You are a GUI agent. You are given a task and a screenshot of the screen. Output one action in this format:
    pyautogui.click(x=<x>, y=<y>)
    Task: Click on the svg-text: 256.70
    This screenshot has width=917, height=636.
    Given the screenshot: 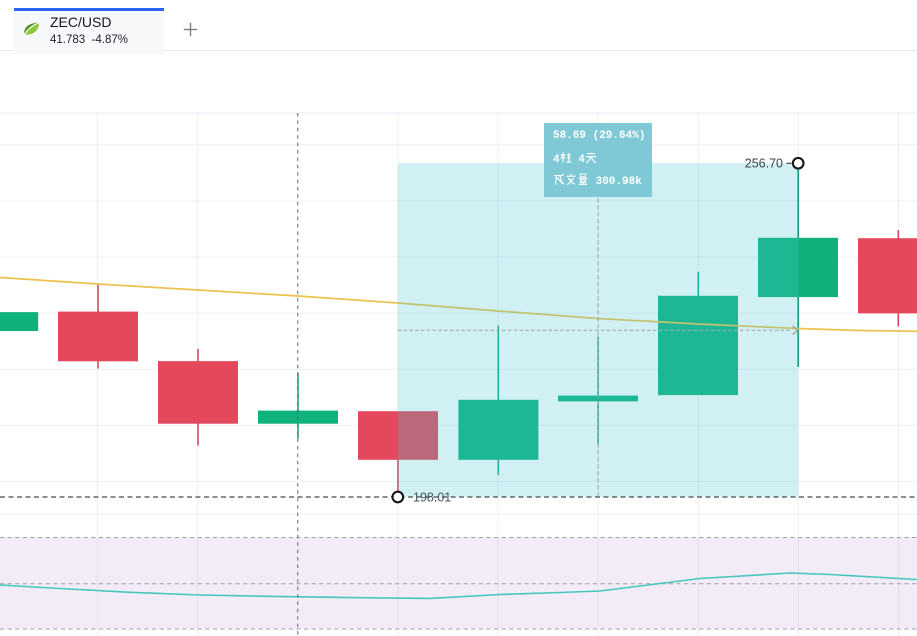 What is the action you would take?
    pyautogui.click(x=764, y=164)
    